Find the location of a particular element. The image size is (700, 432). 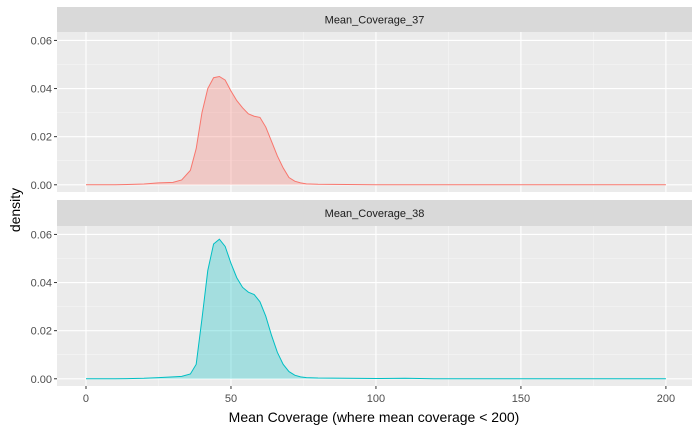

facet-strip-label: Mean_Coverage_38 is located at coordinates (375, 214).